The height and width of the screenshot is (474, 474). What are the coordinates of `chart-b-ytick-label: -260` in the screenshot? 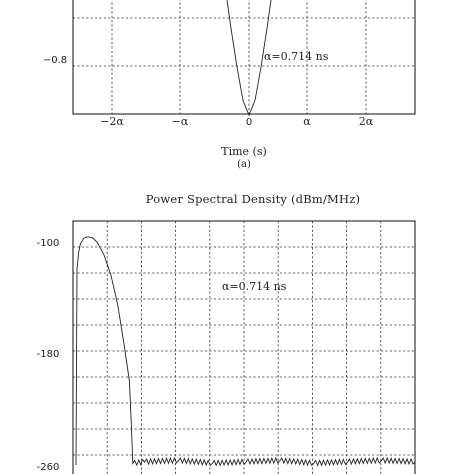 It's located at (48, 467).